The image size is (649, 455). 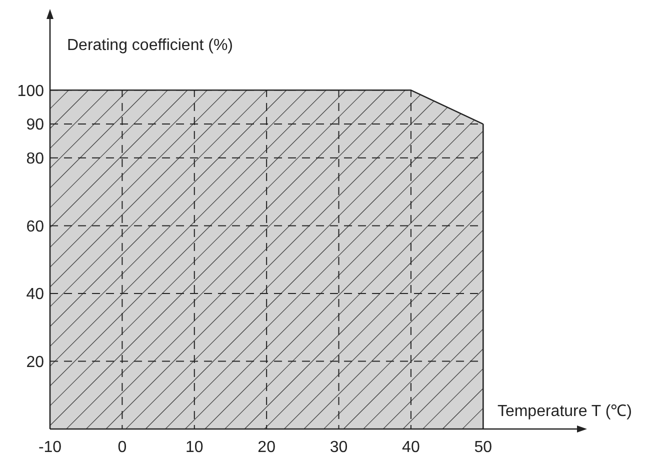 What do you see at coordinates (339, 447) in the screenshot?
I see `x-tick-label: 30` at bounding box center [339, 447].